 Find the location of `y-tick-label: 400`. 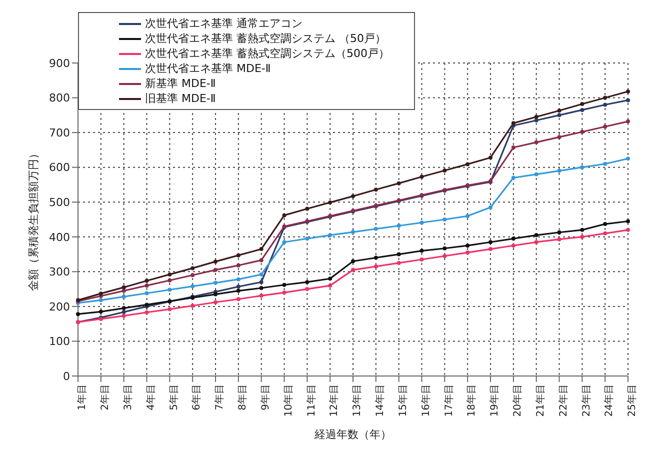

y-tick-label: 400 is located at coordinates (59, 237).